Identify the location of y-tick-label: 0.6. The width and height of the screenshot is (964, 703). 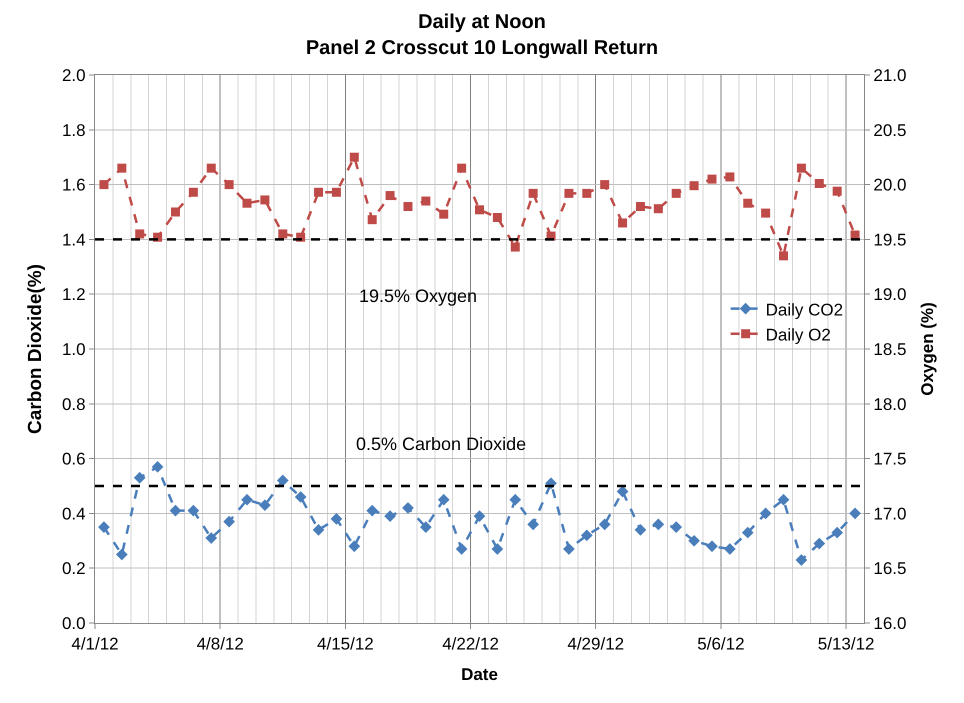
(74, 459).